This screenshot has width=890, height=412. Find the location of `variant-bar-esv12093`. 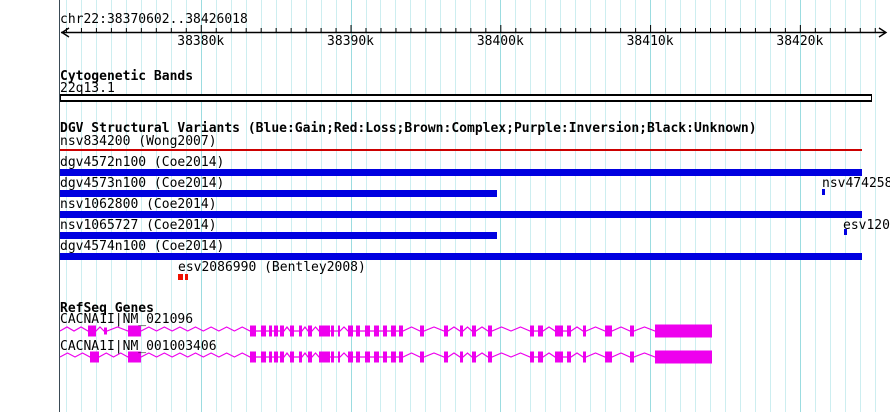

variant-bar-esv12093 is located at coordinates (845, 232).